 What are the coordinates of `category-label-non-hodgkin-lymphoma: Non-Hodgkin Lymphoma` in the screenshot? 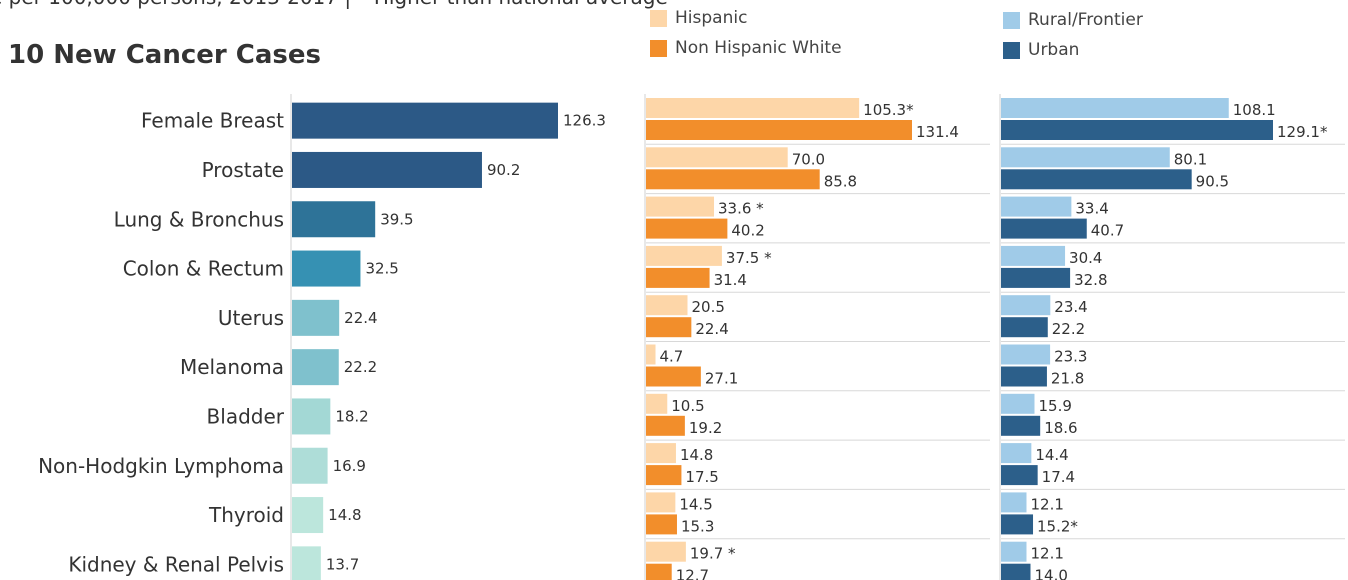 It's located at (161, 466).